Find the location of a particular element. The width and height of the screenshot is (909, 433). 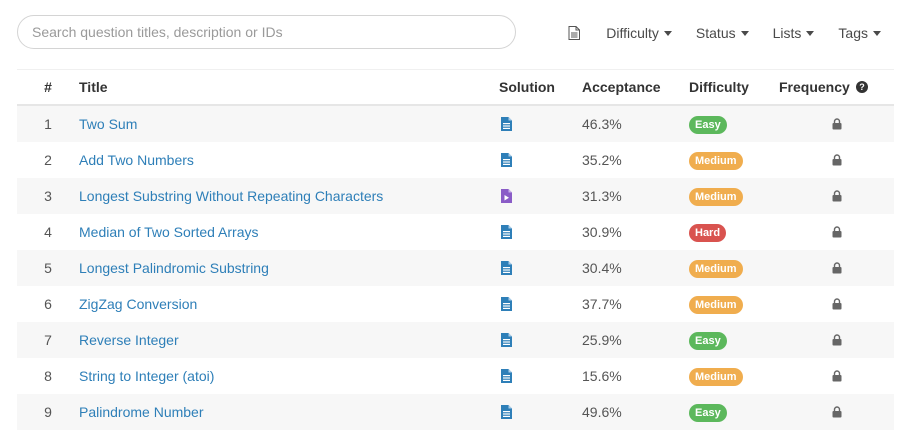

divider is located at coordinates (455, 69).